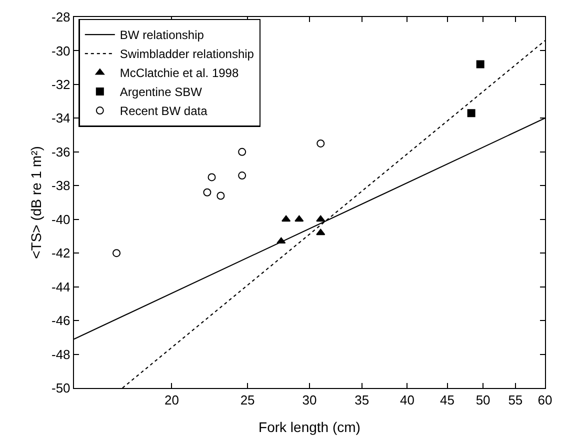  Describe the element at coordinates (61, 50) in the screenshot. I see `y-tick-label: -30` at that location.